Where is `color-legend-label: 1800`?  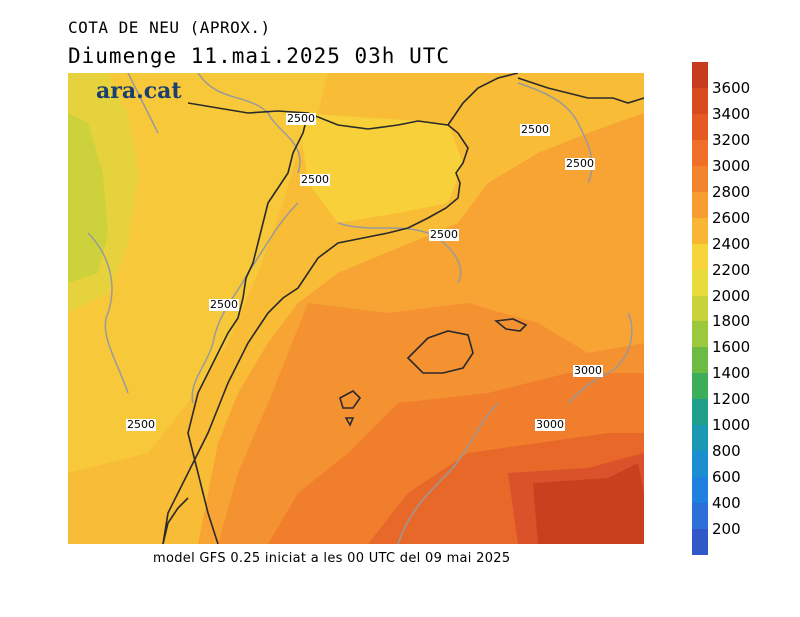
color-legend-label: 1800 is located at coordinates (731, 321).